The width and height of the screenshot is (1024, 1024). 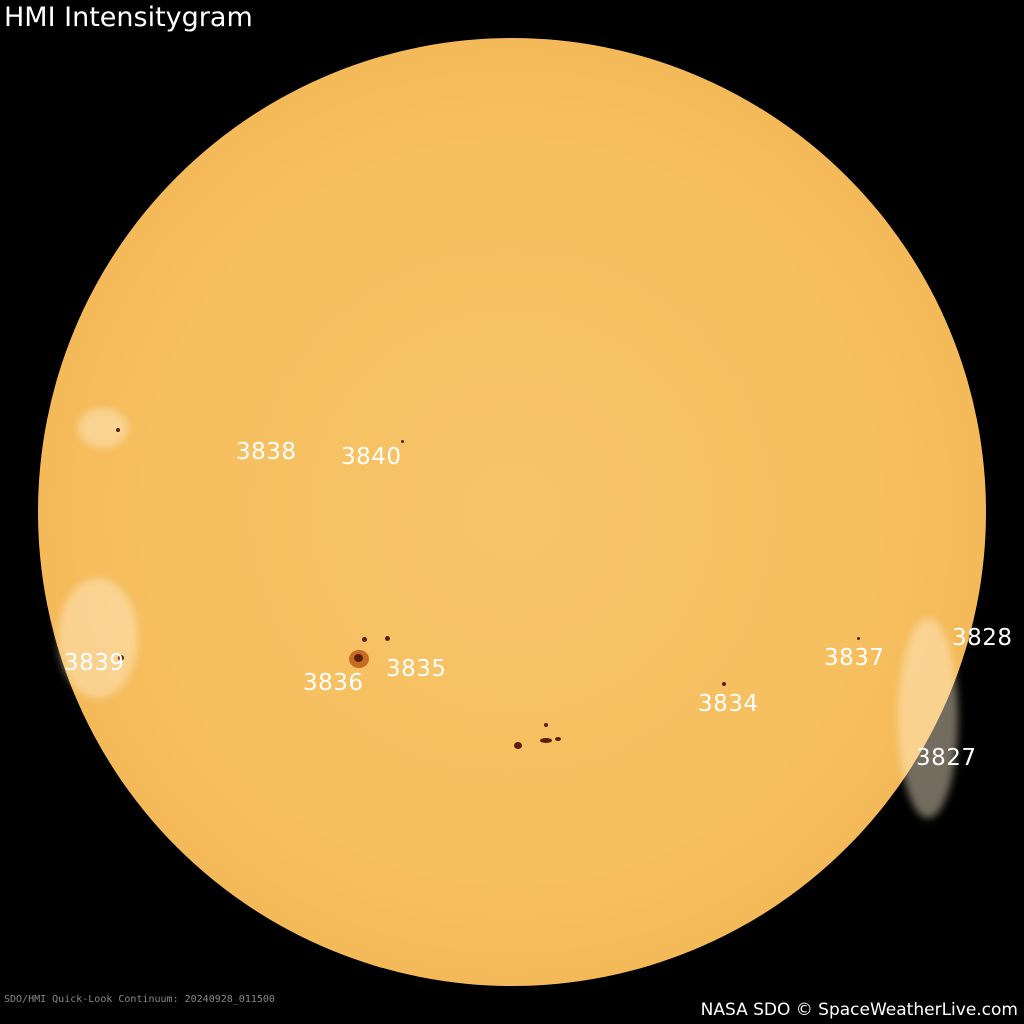 I want to click on image-credit: NASA SDO © SpaceWeatherLive.com, so click(x=859, y=1010).